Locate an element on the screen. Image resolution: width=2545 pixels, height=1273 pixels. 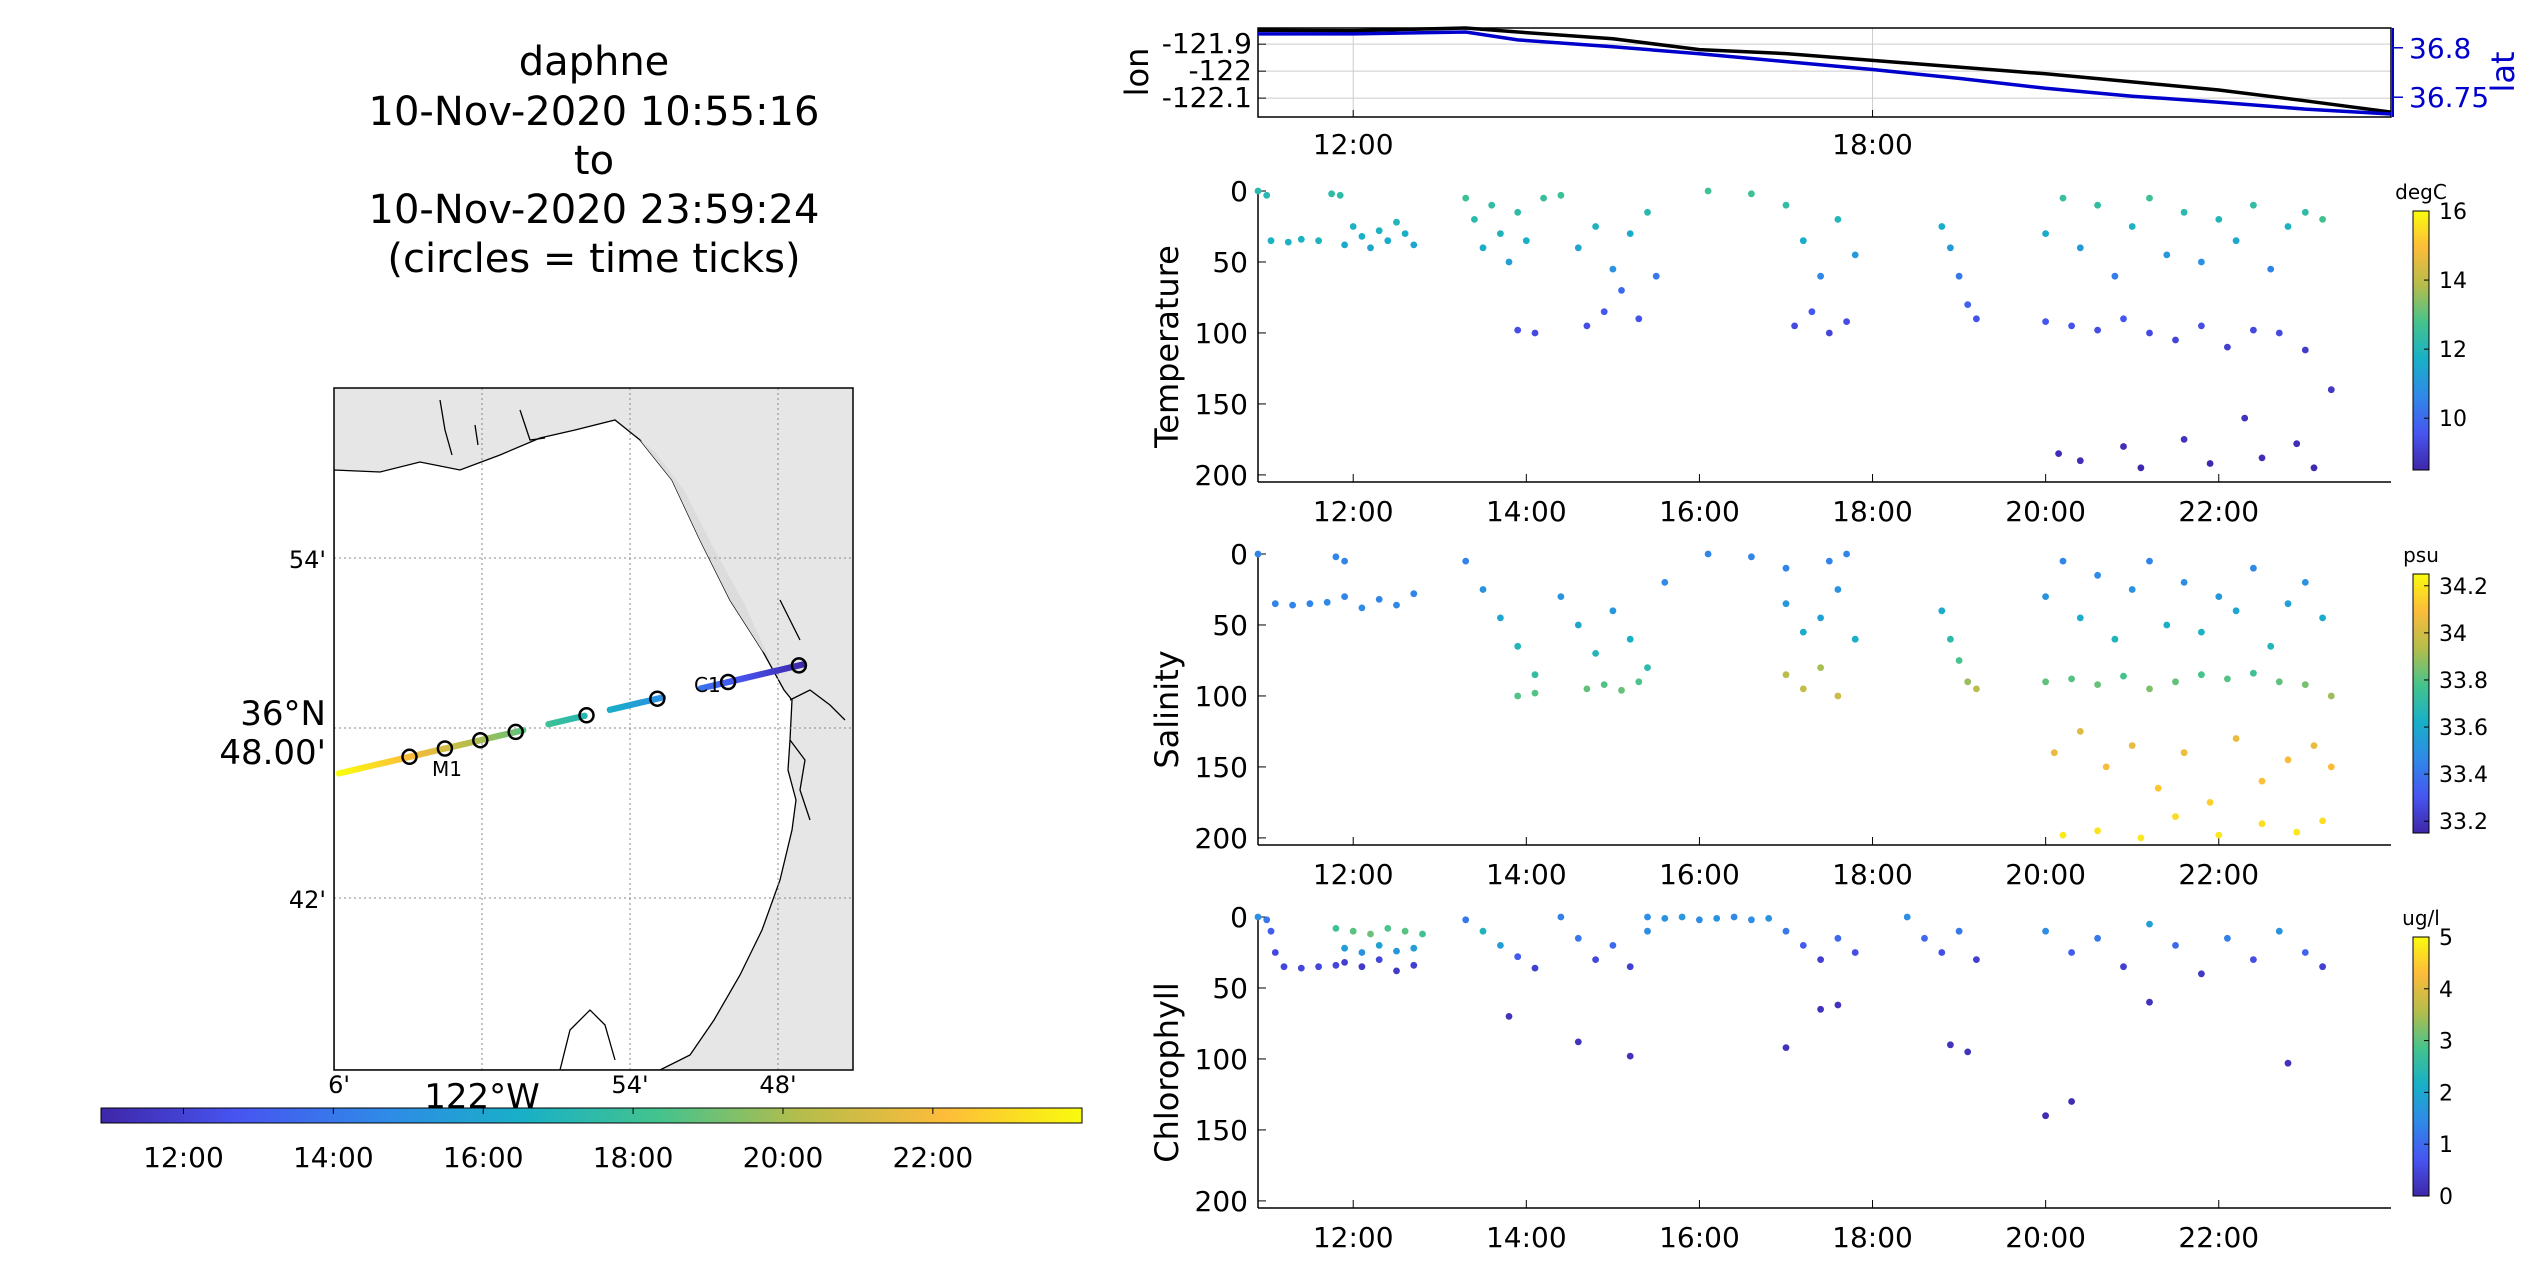
lon-tick-label: -122.1 is located at coordinates (1207, 97).